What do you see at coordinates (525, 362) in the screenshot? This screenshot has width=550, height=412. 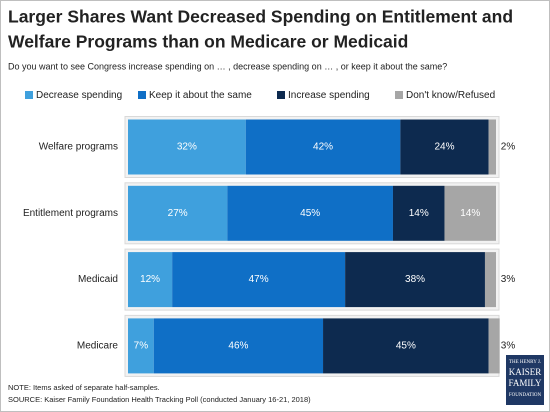 I see `logo-text: THE HENRY J.` at bounding box center [525, 362].